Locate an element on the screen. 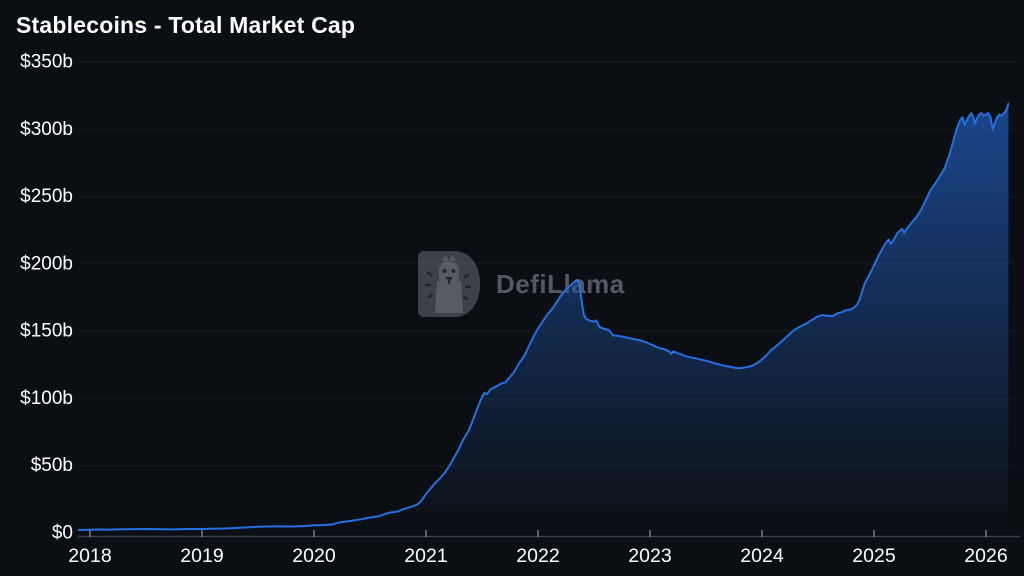  chart-title: Stablecoins - Total Market Cap is located at coordinates (186, 25).